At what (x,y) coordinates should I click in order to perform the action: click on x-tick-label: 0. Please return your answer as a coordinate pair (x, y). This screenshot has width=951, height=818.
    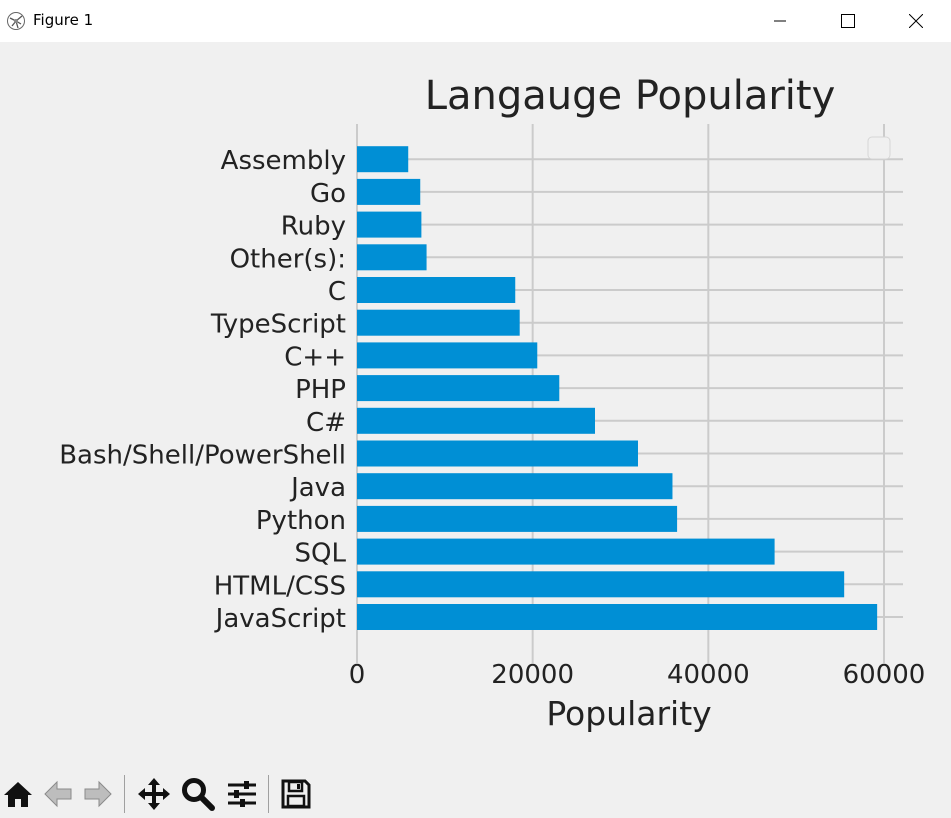
    Looking at the image, I should click on (357, 675).